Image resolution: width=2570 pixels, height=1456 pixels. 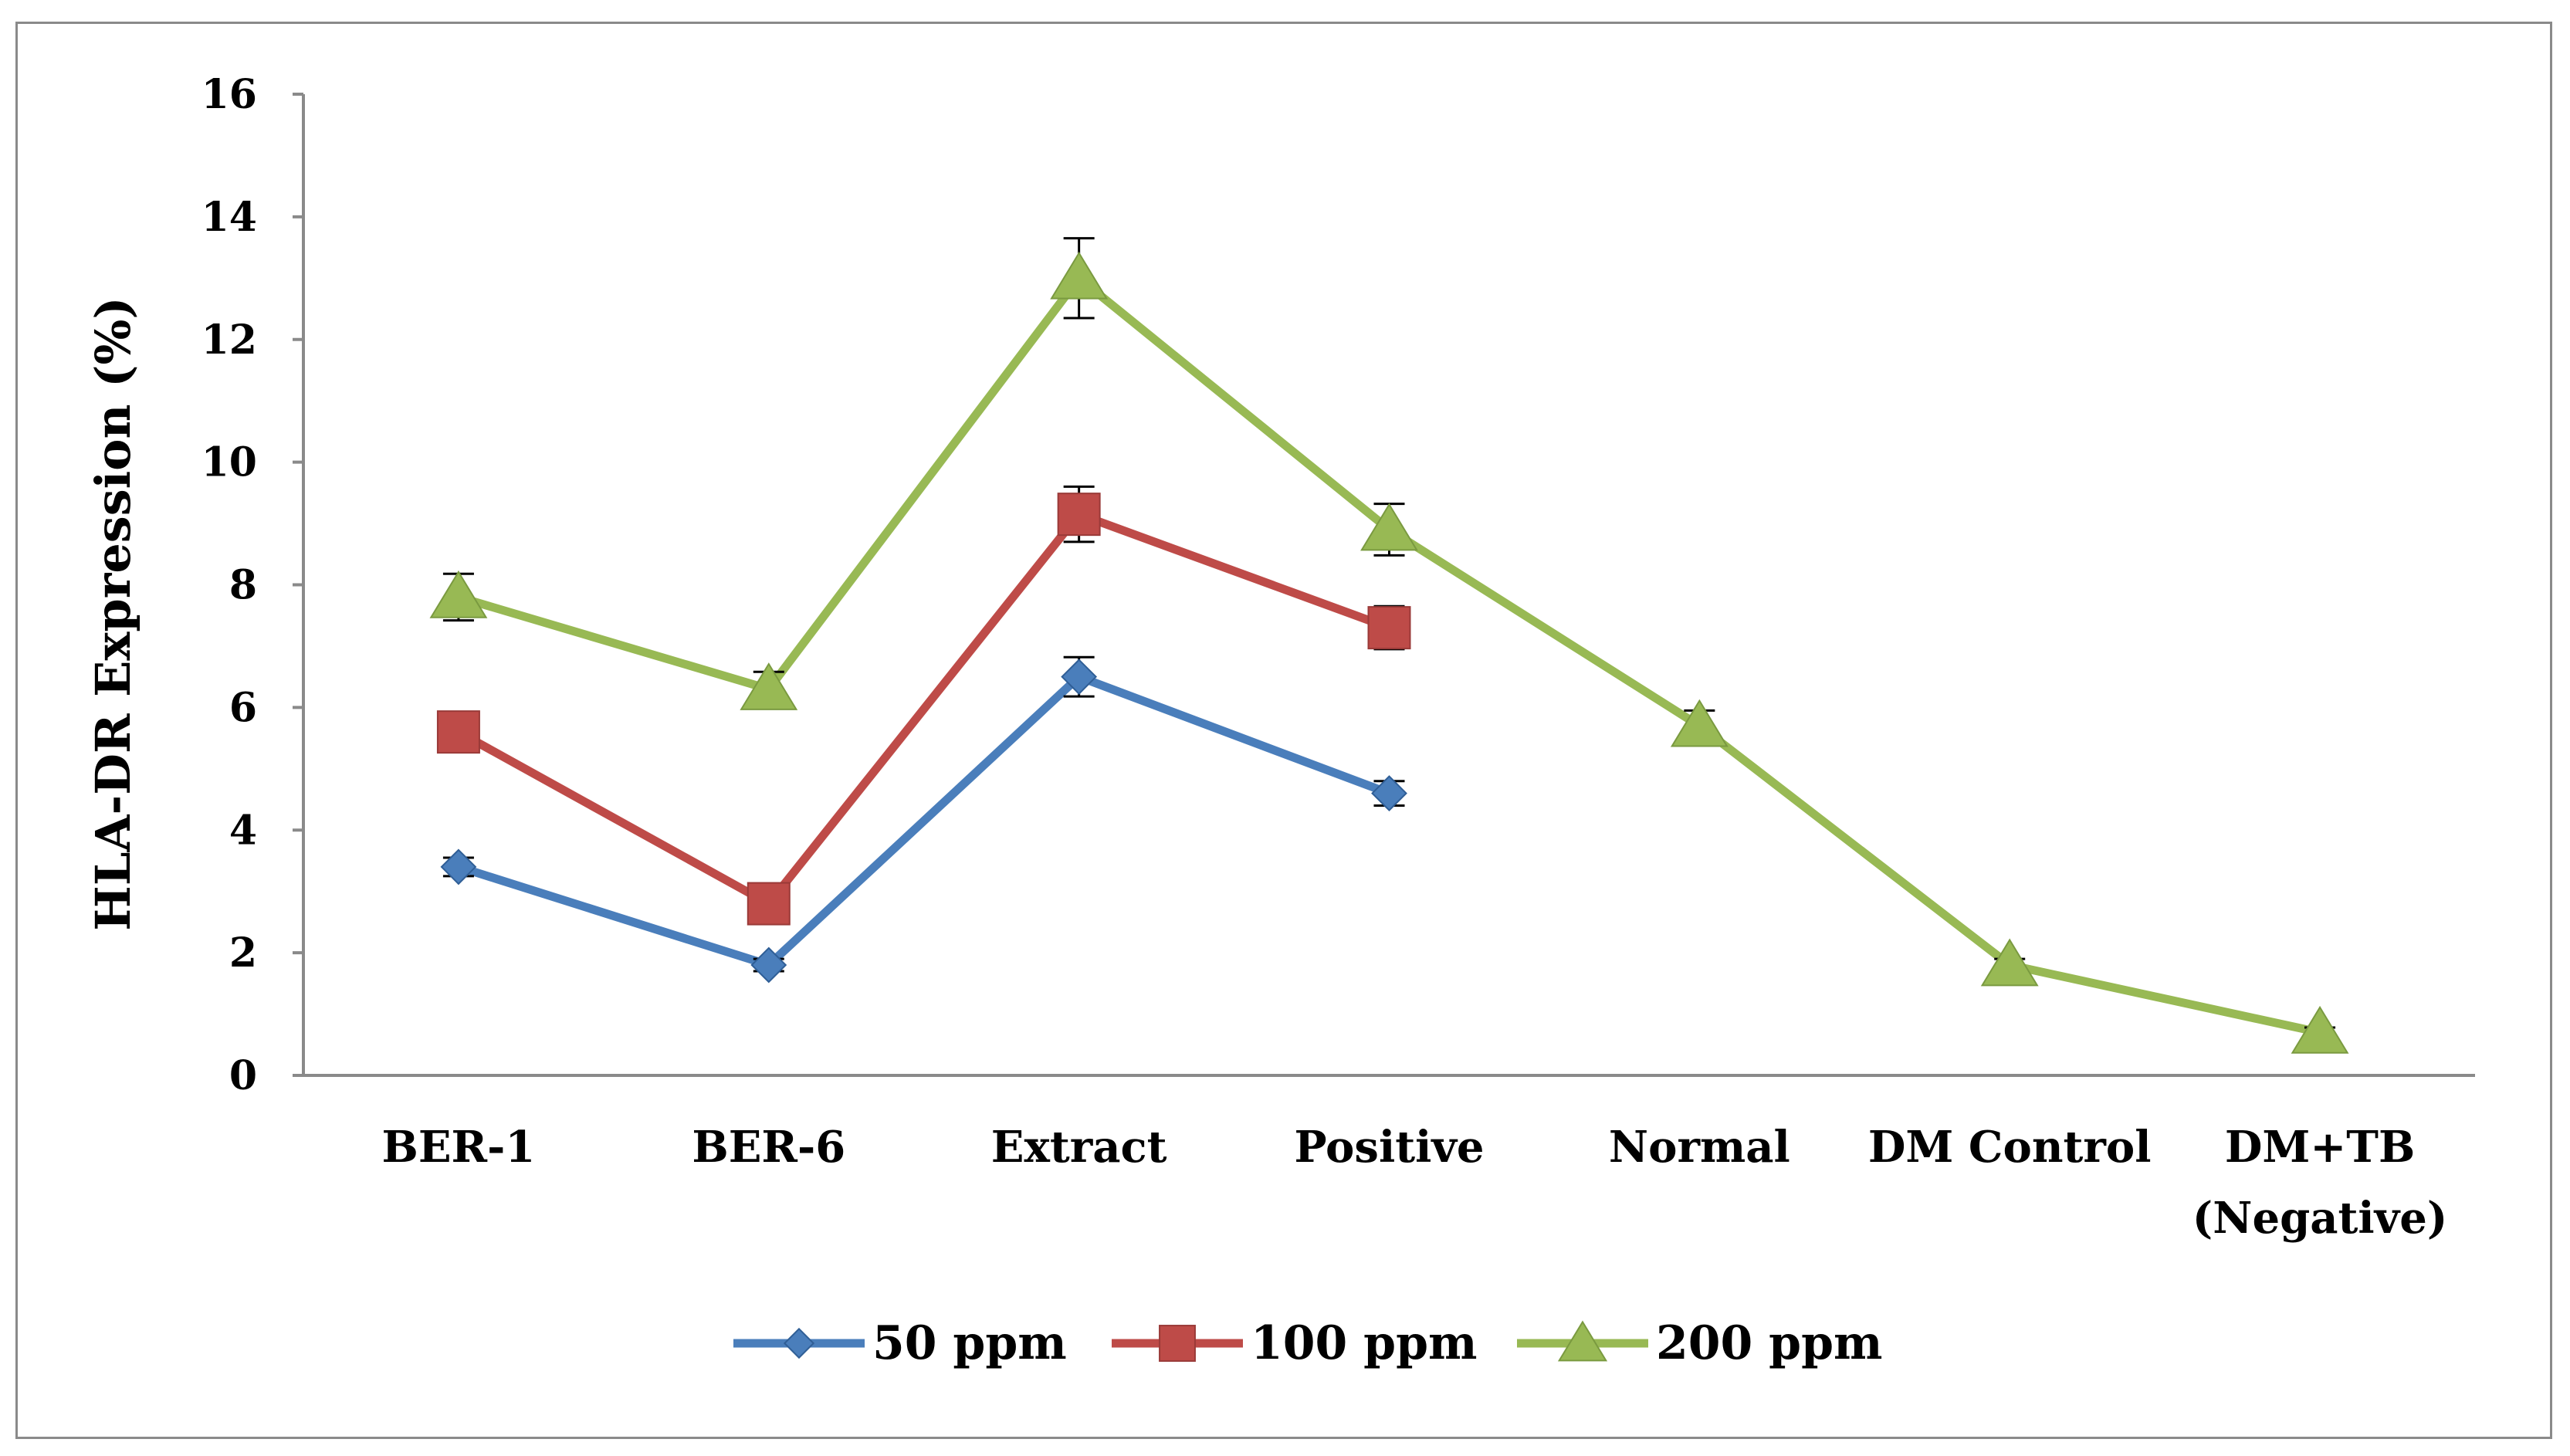 What do you see at coordinates (1079, 1147) in the screenshot?
I see `x-category-label: Extract` at bounding box center [1079, 1147].